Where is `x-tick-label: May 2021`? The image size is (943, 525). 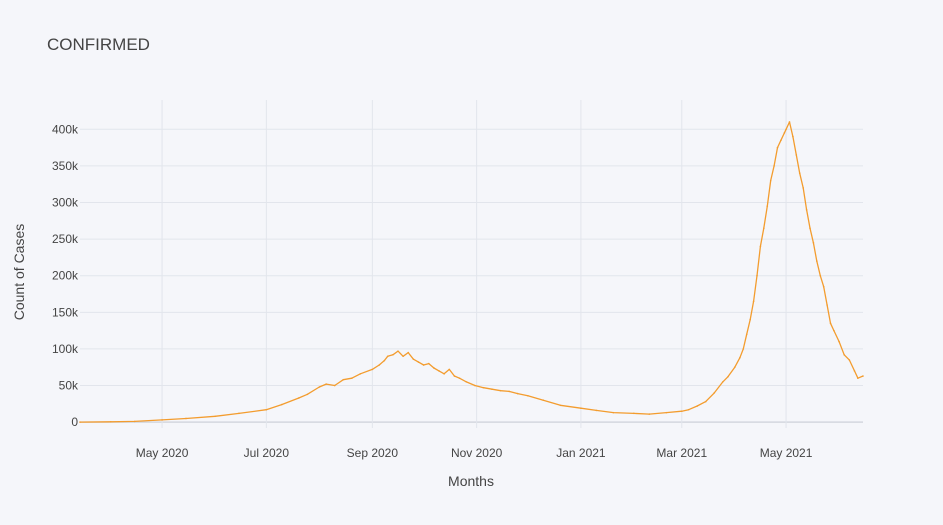
x-tick-label: May 2021 is located at coordinates (786, 453).